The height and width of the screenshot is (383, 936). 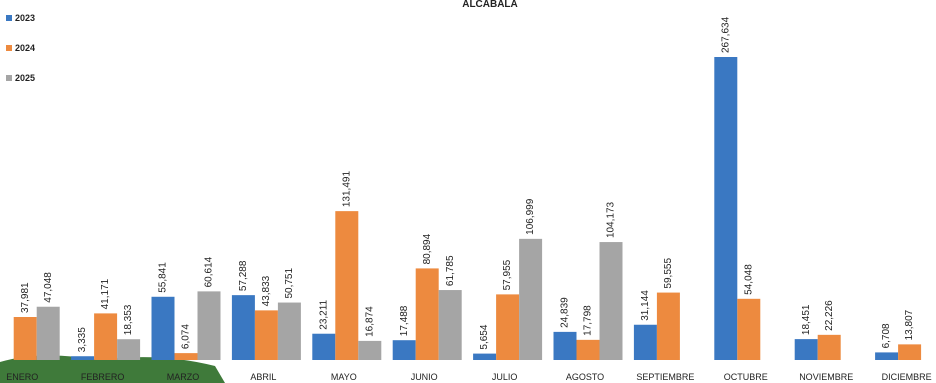 What do you see at coordinates (404, 320) in the screenshot?
I see `value-label: 17,488` at bounding box center [404, 320].